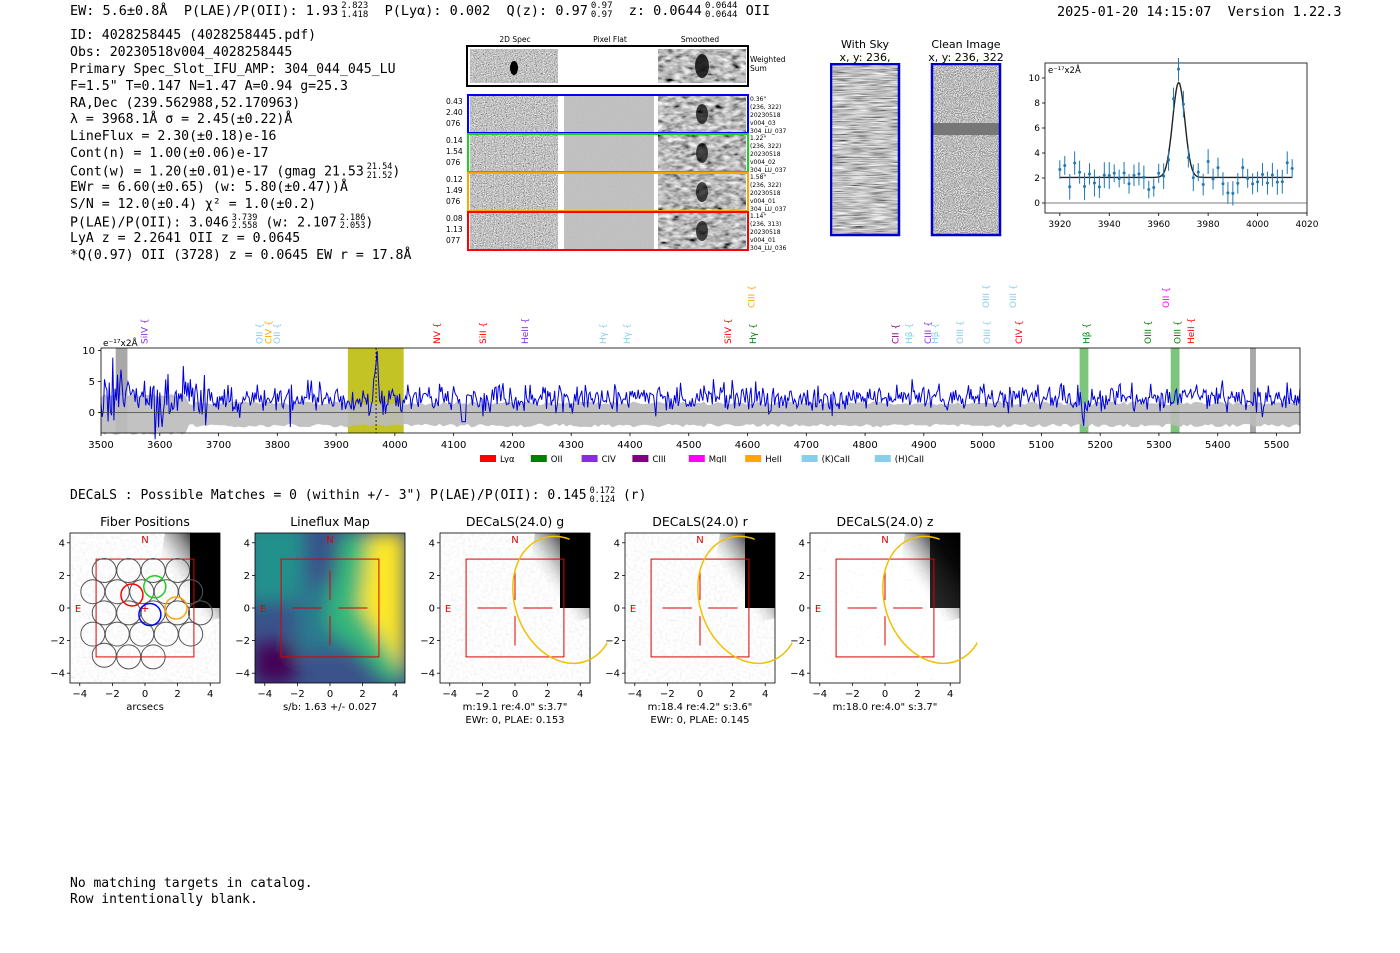 The height and width of the screenshot is (953, 1400). I want to click on weighted-2dspec-peak, so click(514, 68).